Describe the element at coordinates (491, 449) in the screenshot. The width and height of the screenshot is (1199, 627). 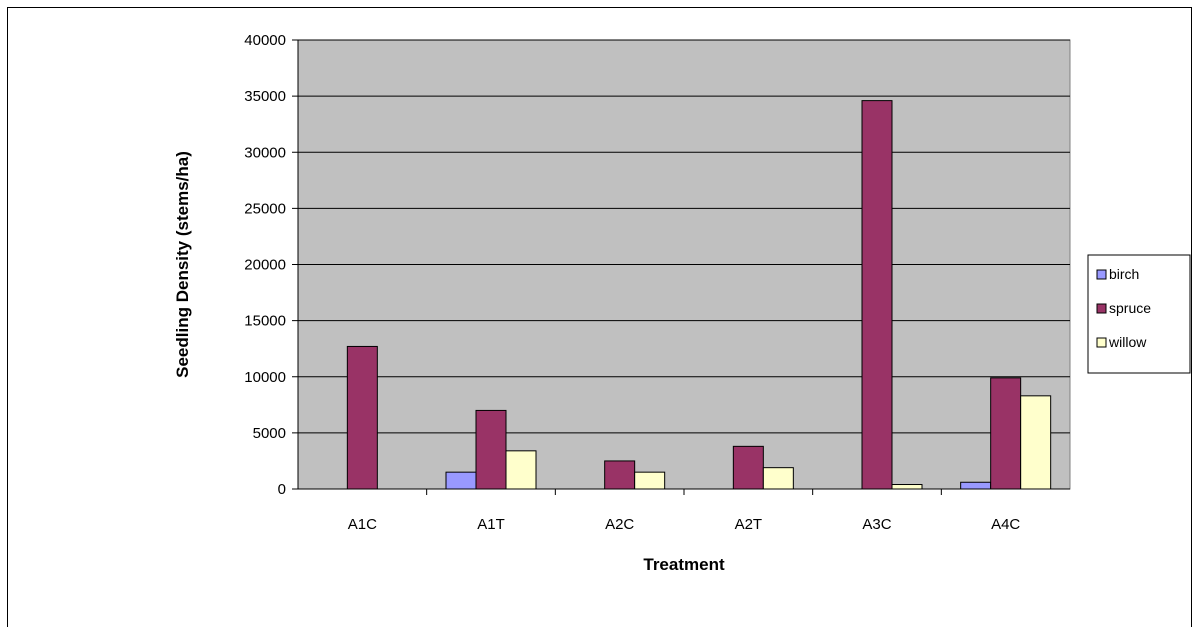
I see `bar-spruce-A1T` at that location.